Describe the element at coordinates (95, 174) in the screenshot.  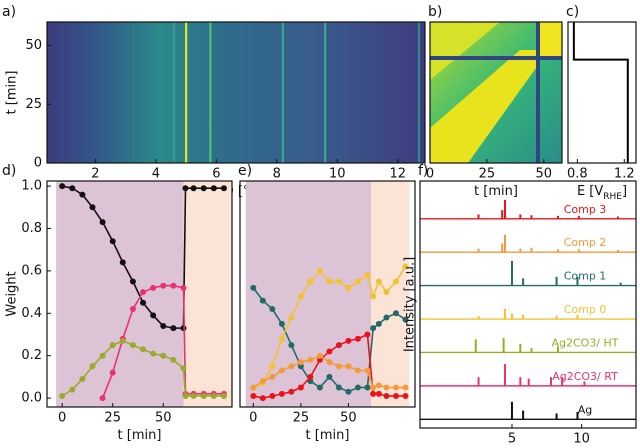
I see `x-tick-label: 2` at that location.